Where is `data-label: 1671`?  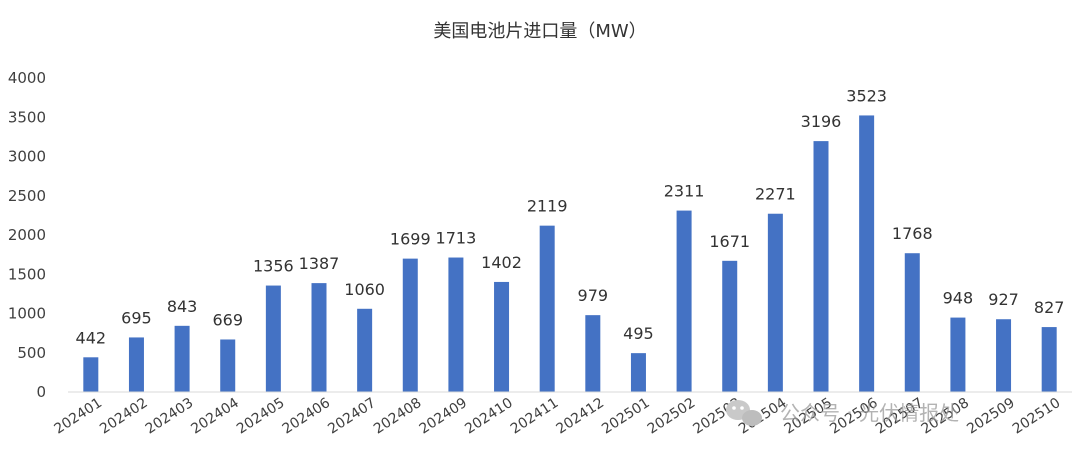
data-label: 1671 is located at coordinates (729, 241).